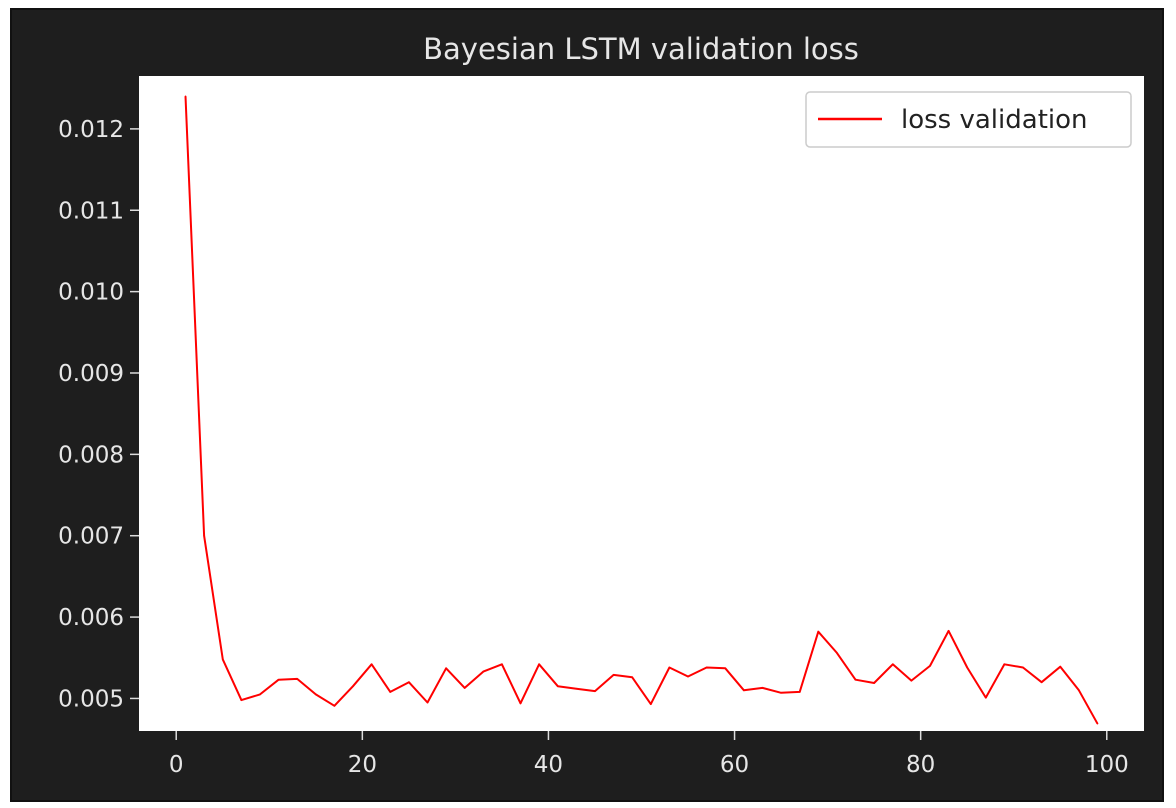 Image resolution: width=1176 pixels, height=808 pixels. I want to click on x-tick-label: 0, so click(176, 765).